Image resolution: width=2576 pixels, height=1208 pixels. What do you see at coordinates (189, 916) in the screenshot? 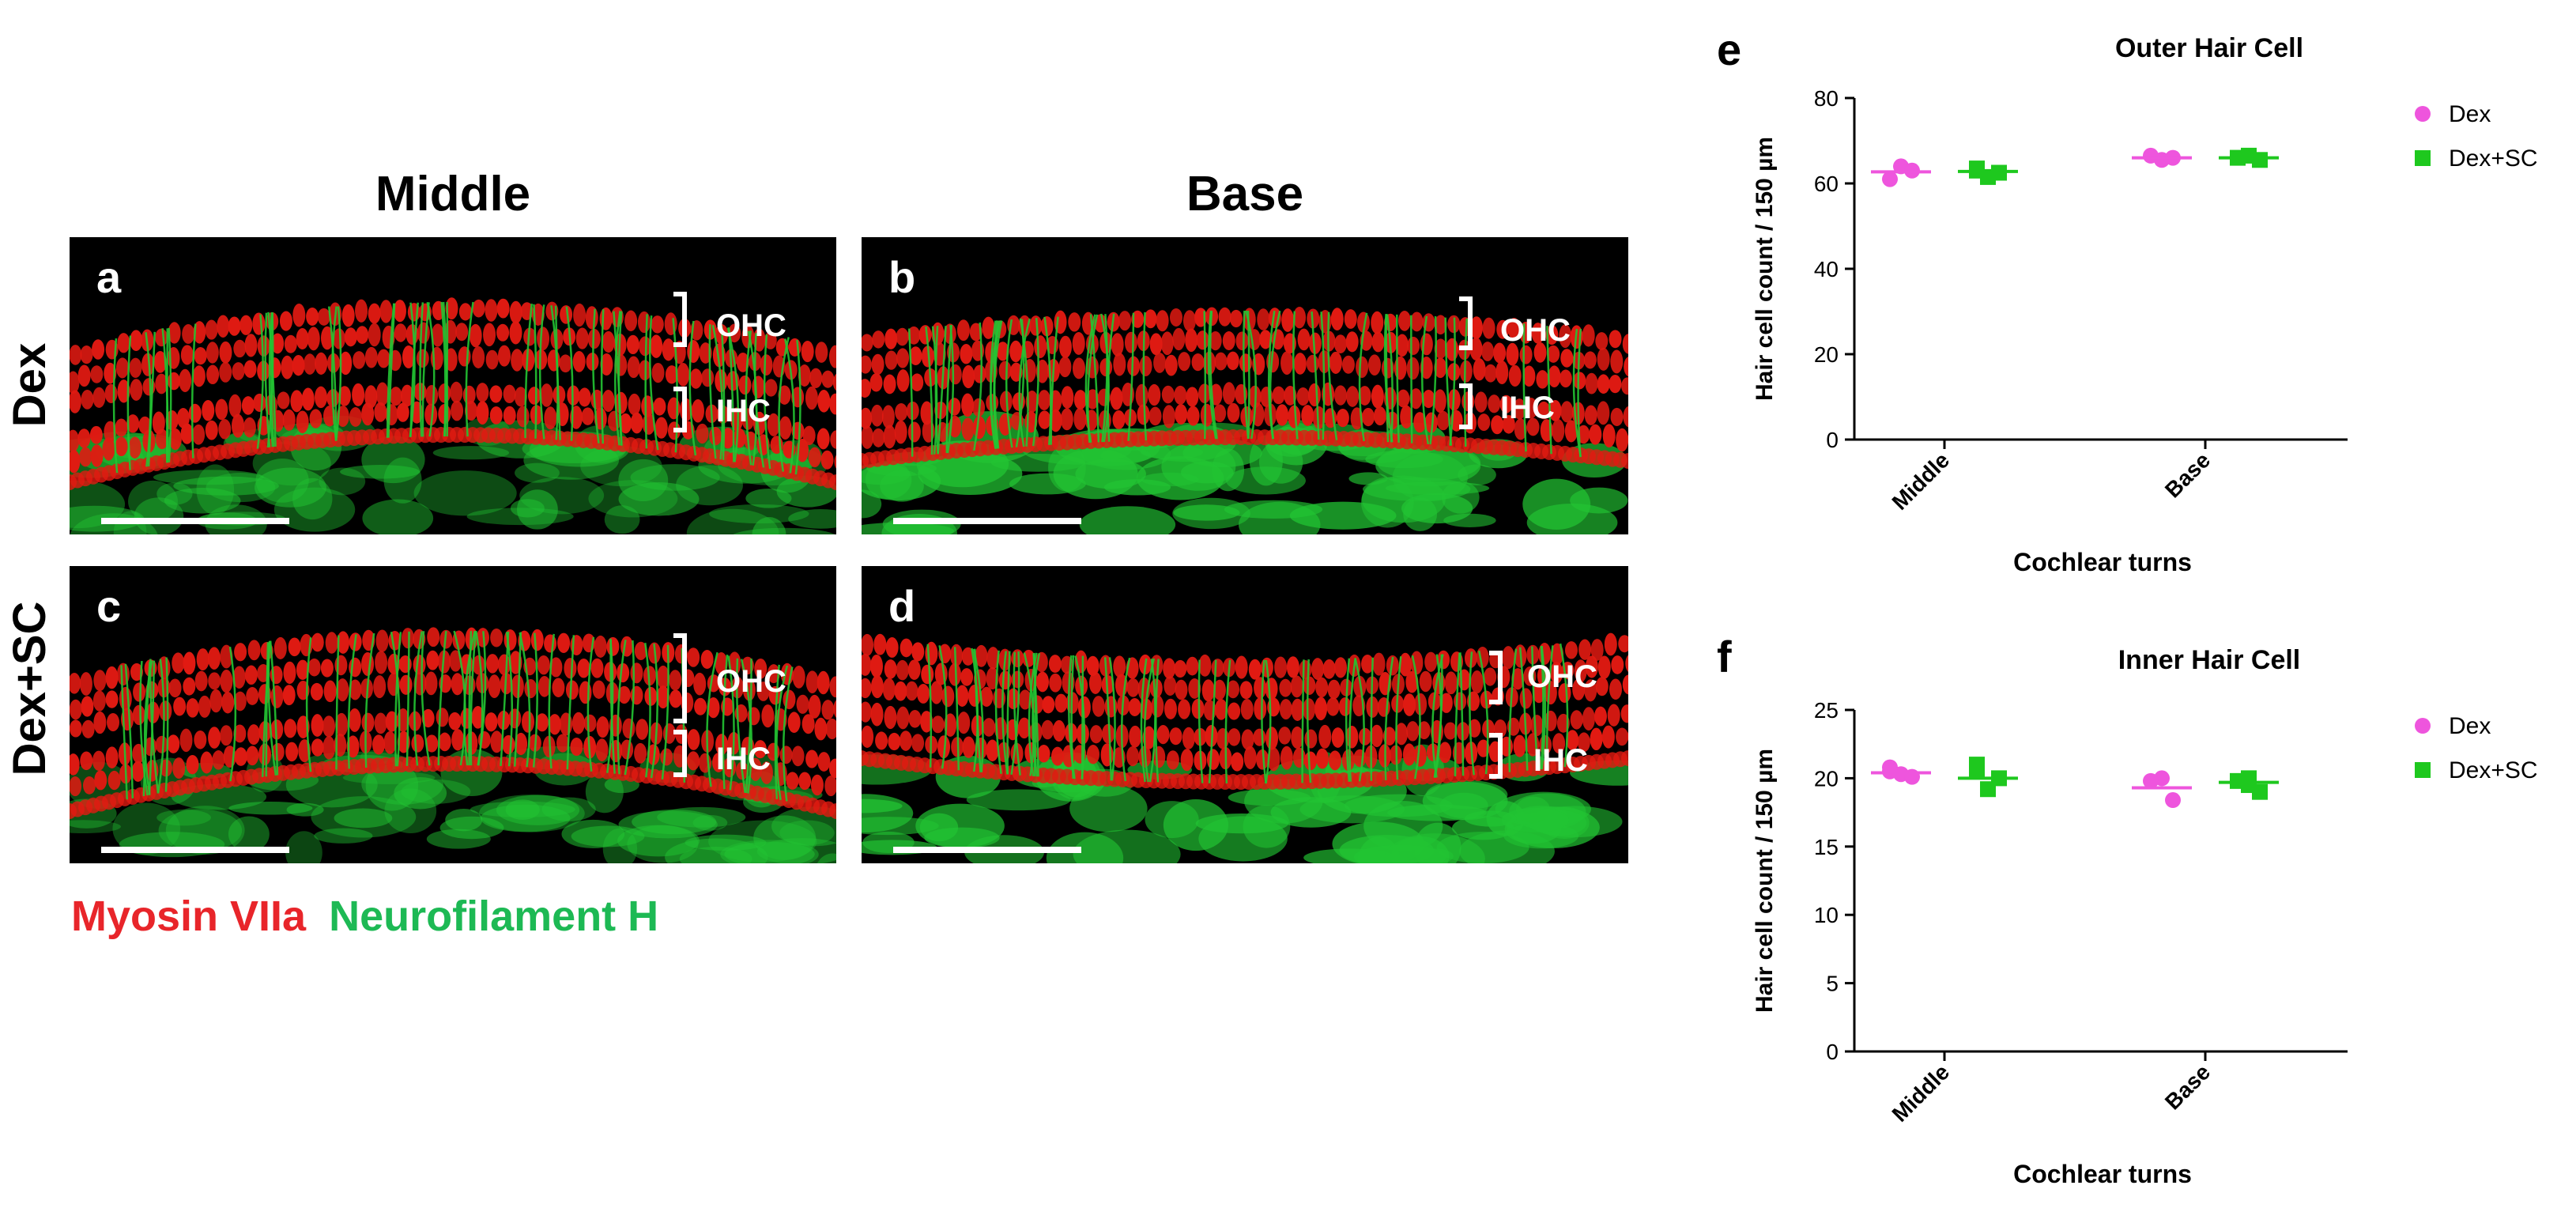
I see `stain-legend-red: Myosin VIIa` at bounding box center [189, 916].